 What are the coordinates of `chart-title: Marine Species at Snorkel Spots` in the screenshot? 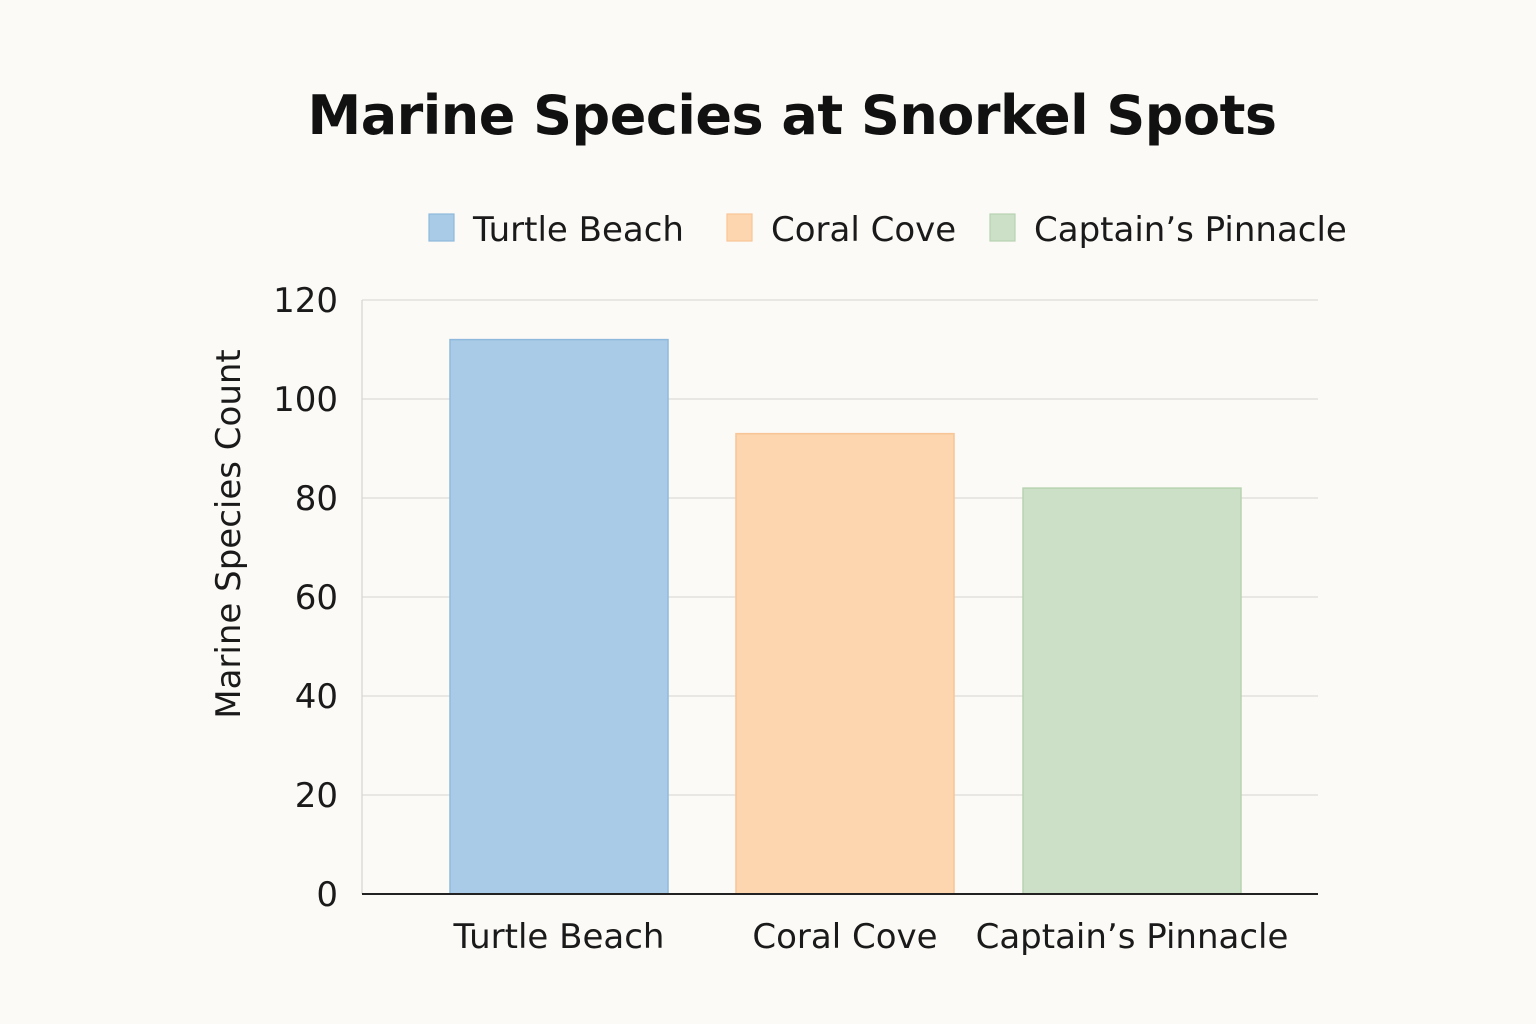 It's located at (792, 115).